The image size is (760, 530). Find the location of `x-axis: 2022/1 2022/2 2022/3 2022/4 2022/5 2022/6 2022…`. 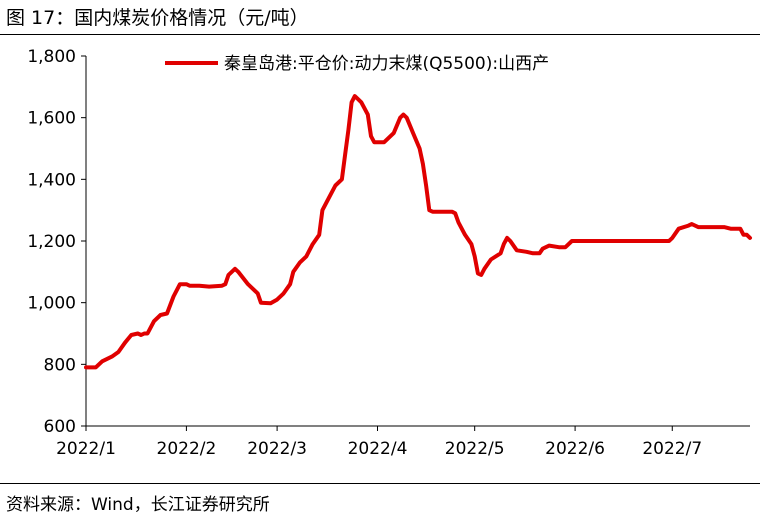

x-axis: 2022/1 2022/2 2022/3 2022/4 2022/5 2022/6 2022… is located at coordinates (403, 442).